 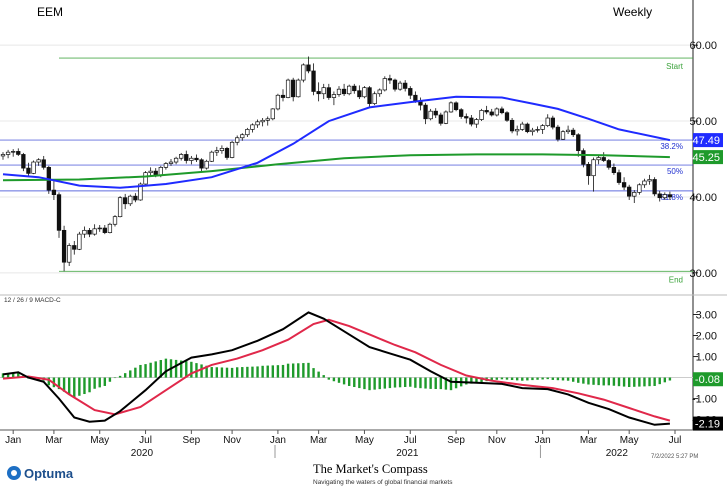 I want to click on optuma-logo-inner-icon, so click(x=14, y=473).